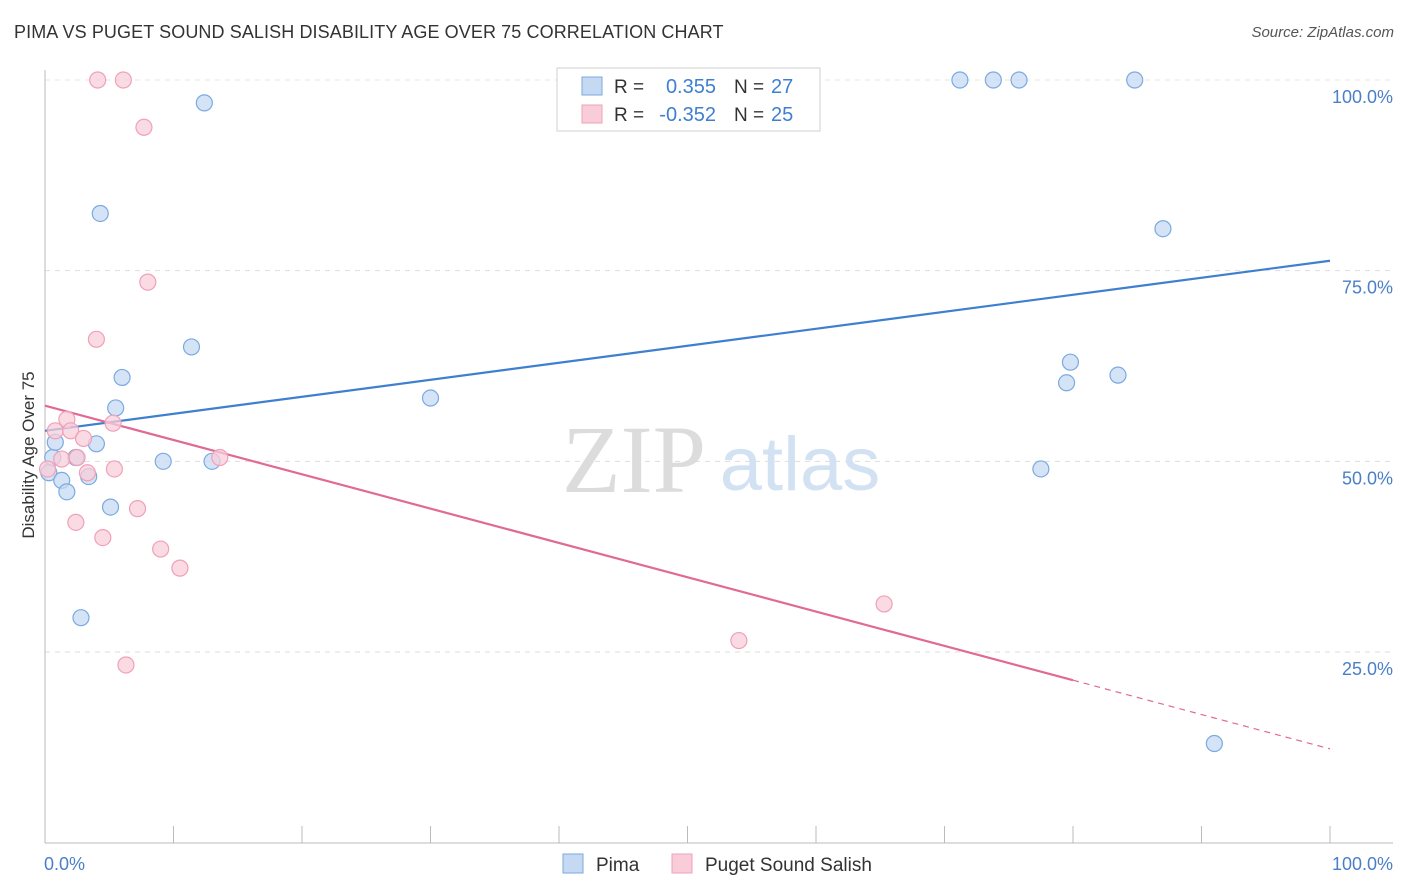  What do you see at coordinates (1362, 864) in the screenshot?
I see `x-tick-label-end: 100.0%` at bounding box center [1362, 864].